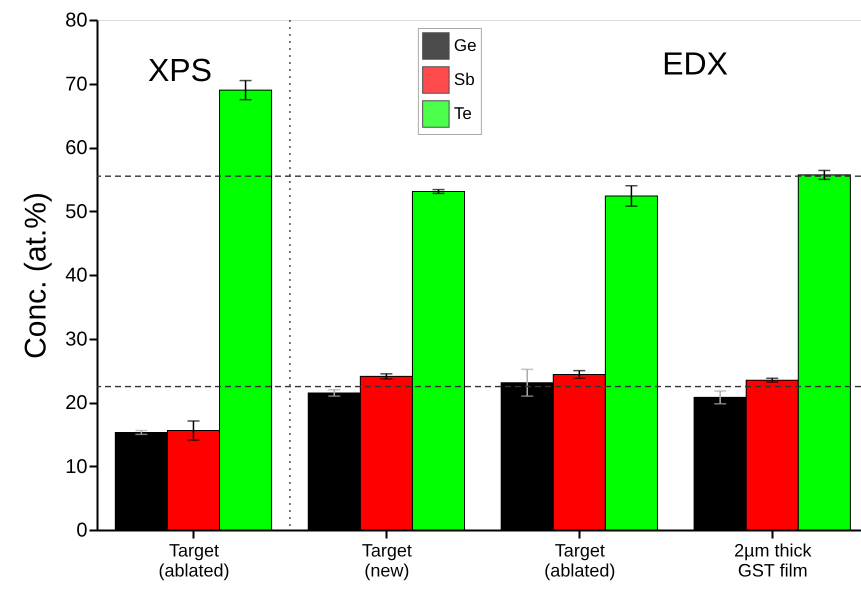  I want to click on y-tick-label: 0, so click(82, 531).